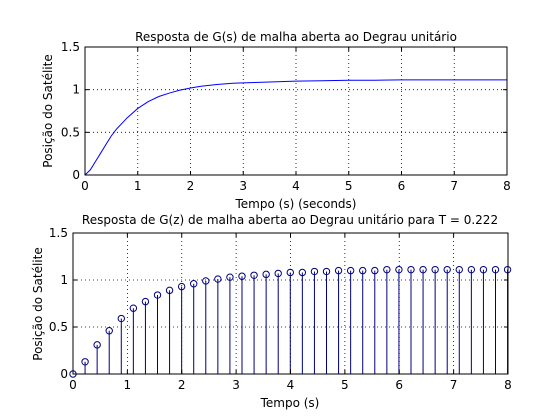  What do you see at coordinates (296, 186) in the screenshot?
I see `top-xtick-label: 4` at bounding box center [296, 186].